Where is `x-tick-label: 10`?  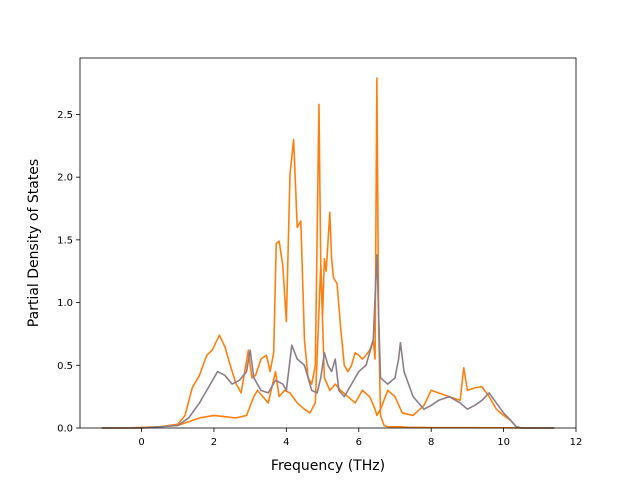
x-tick-label: 10 is located at coordinates (503, 442).